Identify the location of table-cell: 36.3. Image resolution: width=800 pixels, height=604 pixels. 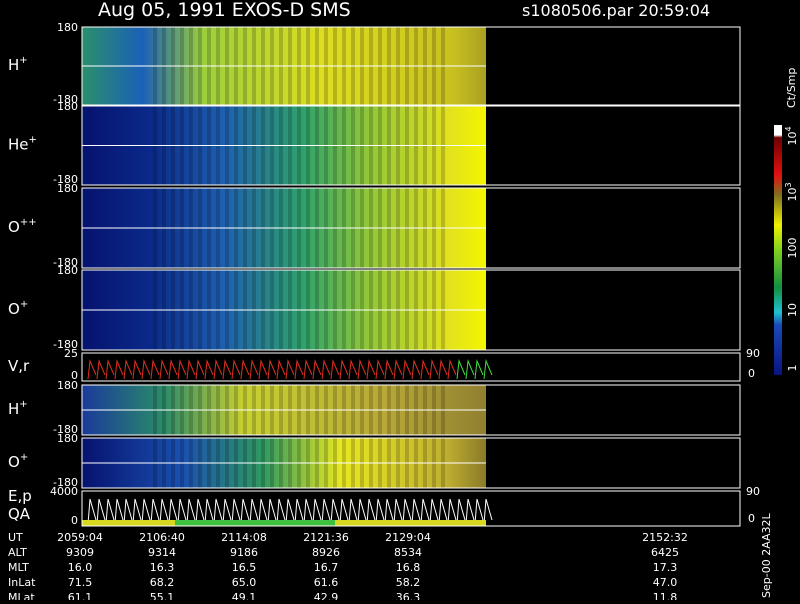
(408, 595).